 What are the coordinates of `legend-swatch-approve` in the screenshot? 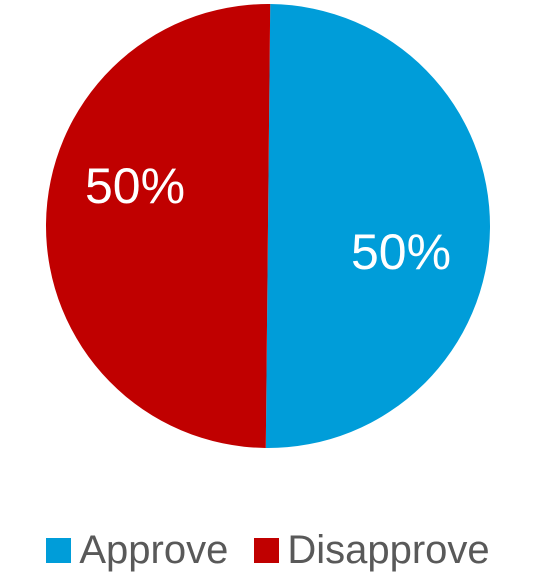 It's located at (59, 550).